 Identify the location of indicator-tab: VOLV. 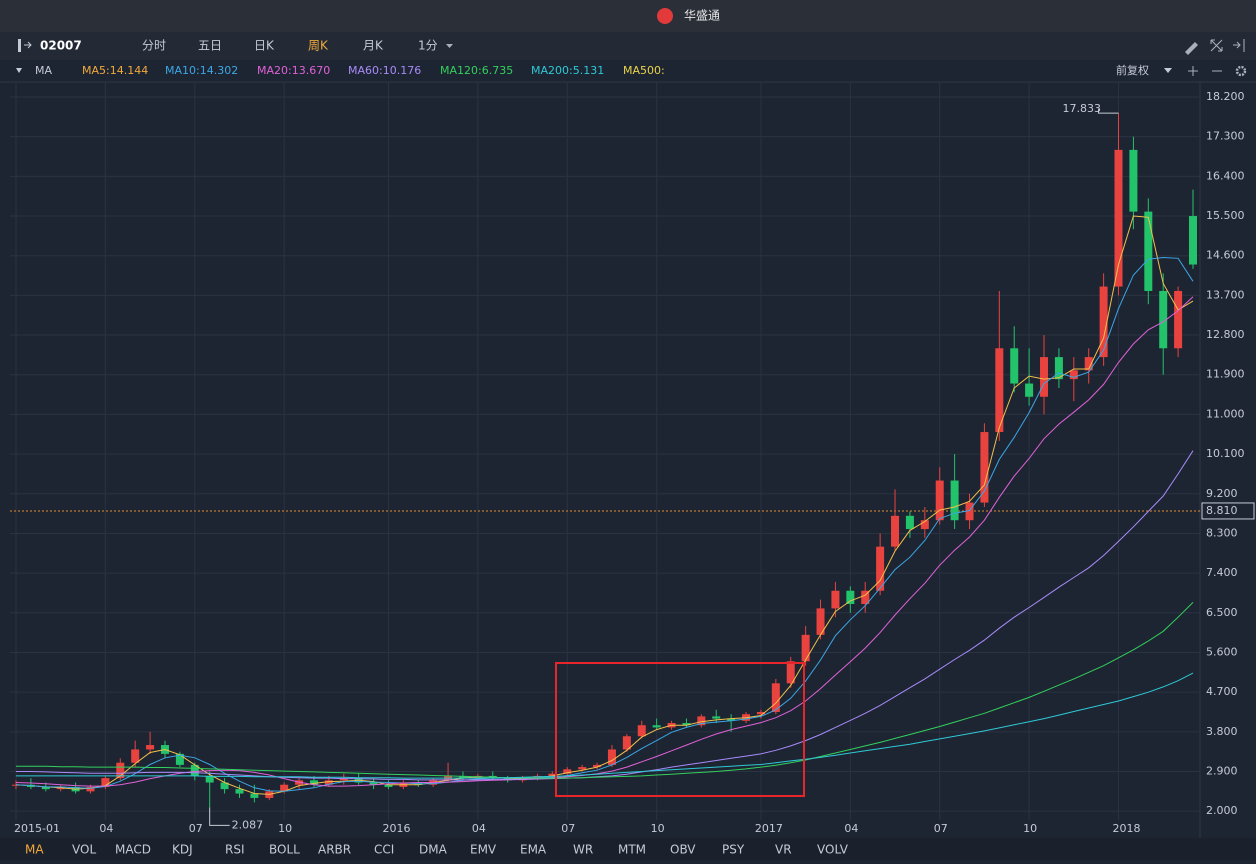
(833, 850).